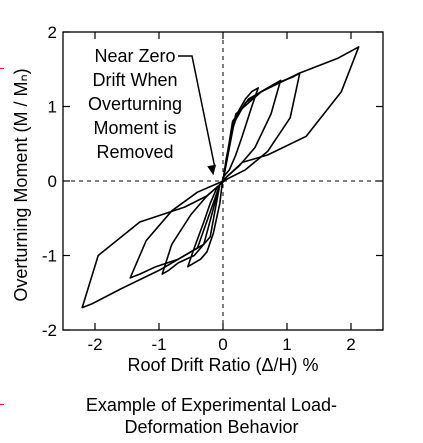 The height and width of the screenshot is (443, 423). I want to click on y-tick-label: -1, so click(49, 256).